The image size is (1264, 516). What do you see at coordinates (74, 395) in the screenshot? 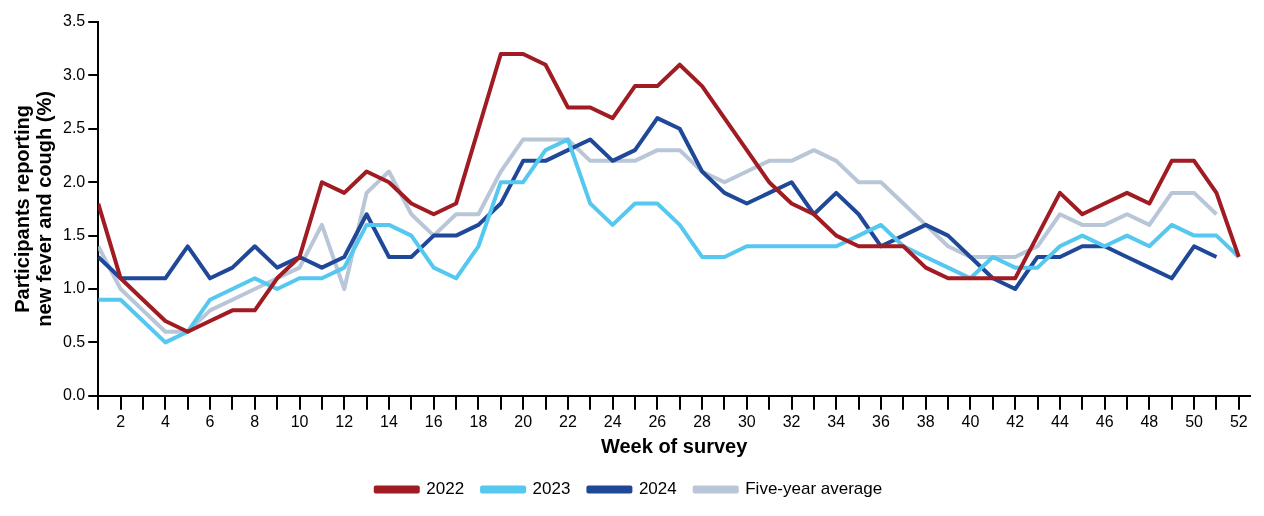
I see `y-tick-label: 0.0` at bounding box center [74, 395].